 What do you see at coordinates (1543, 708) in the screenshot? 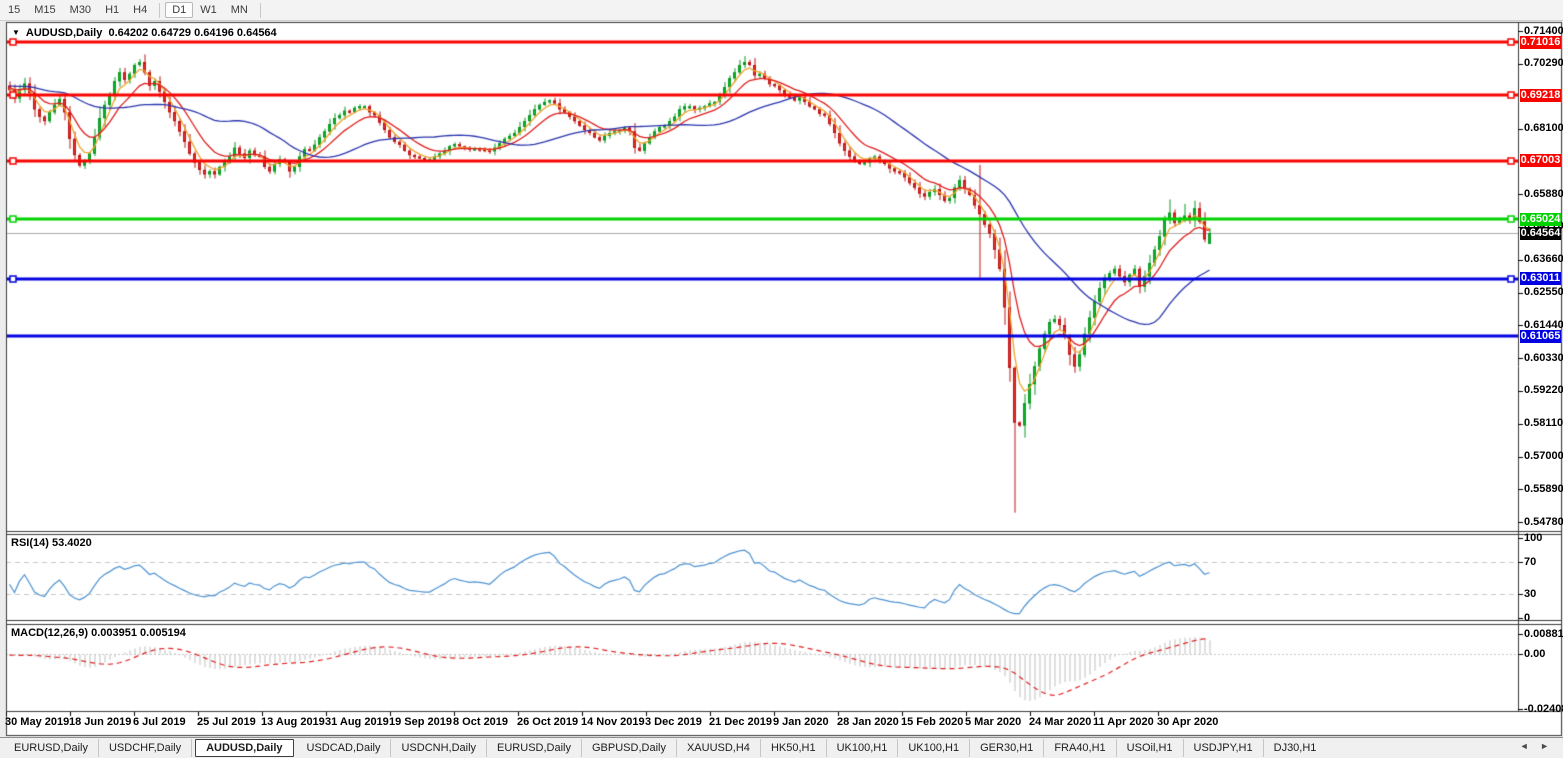
I see `macd-axis-label: -0.024082` at bounding box center [1543, 708].